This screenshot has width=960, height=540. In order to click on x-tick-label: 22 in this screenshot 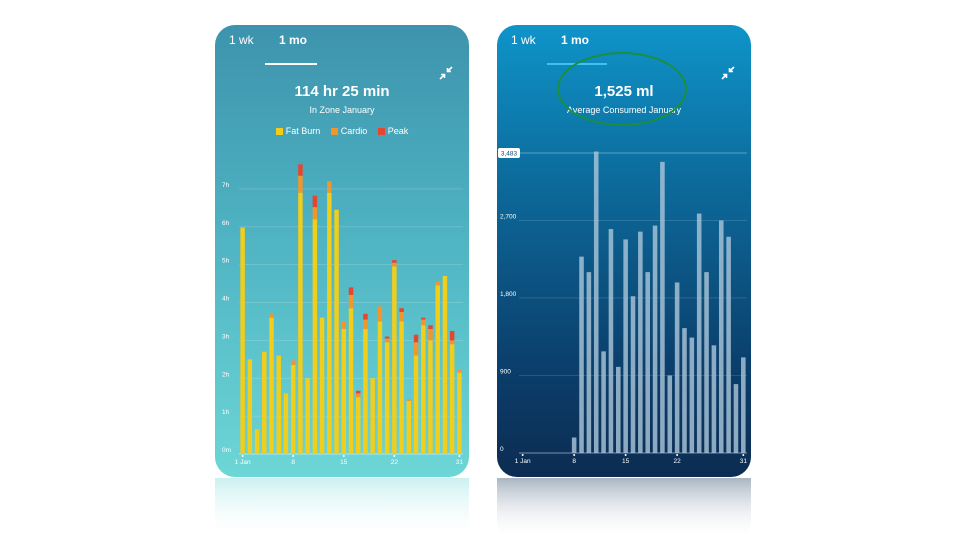, I will do `click(678, 461)`.